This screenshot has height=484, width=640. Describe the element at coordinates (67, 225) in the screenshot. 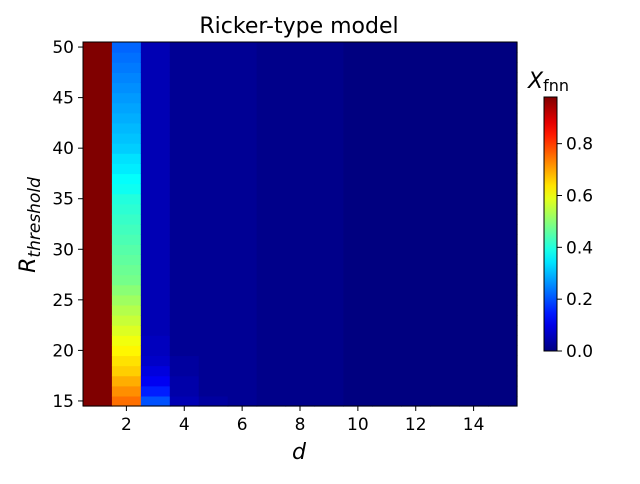

I see `y-axis-ticks: 15 20 25 30 35 40 45 50` at that location.